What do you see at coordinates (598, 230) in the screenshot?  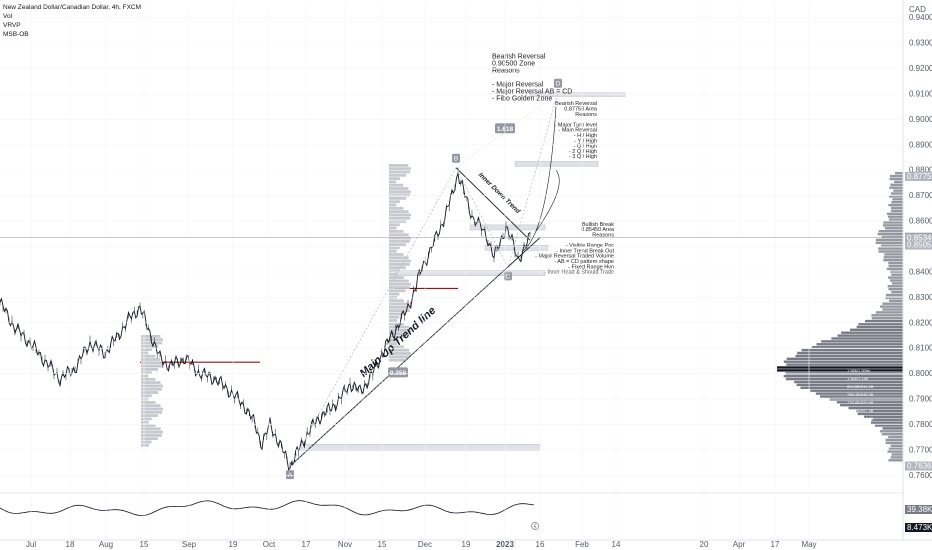 I see `annotation-line: 0.85450 Area` at bounding box center [598, 230].